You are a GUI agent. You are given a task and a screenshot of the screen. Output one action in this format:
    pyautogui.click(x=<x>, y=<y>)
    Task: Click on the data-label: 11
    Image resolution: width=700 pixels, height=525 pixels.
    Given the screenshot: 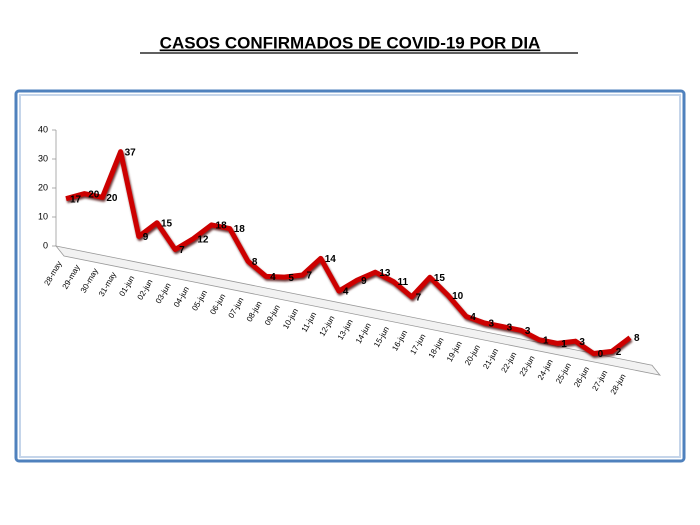 What is the action you would take?
    pyautogui.click(x=402, y=282)
    